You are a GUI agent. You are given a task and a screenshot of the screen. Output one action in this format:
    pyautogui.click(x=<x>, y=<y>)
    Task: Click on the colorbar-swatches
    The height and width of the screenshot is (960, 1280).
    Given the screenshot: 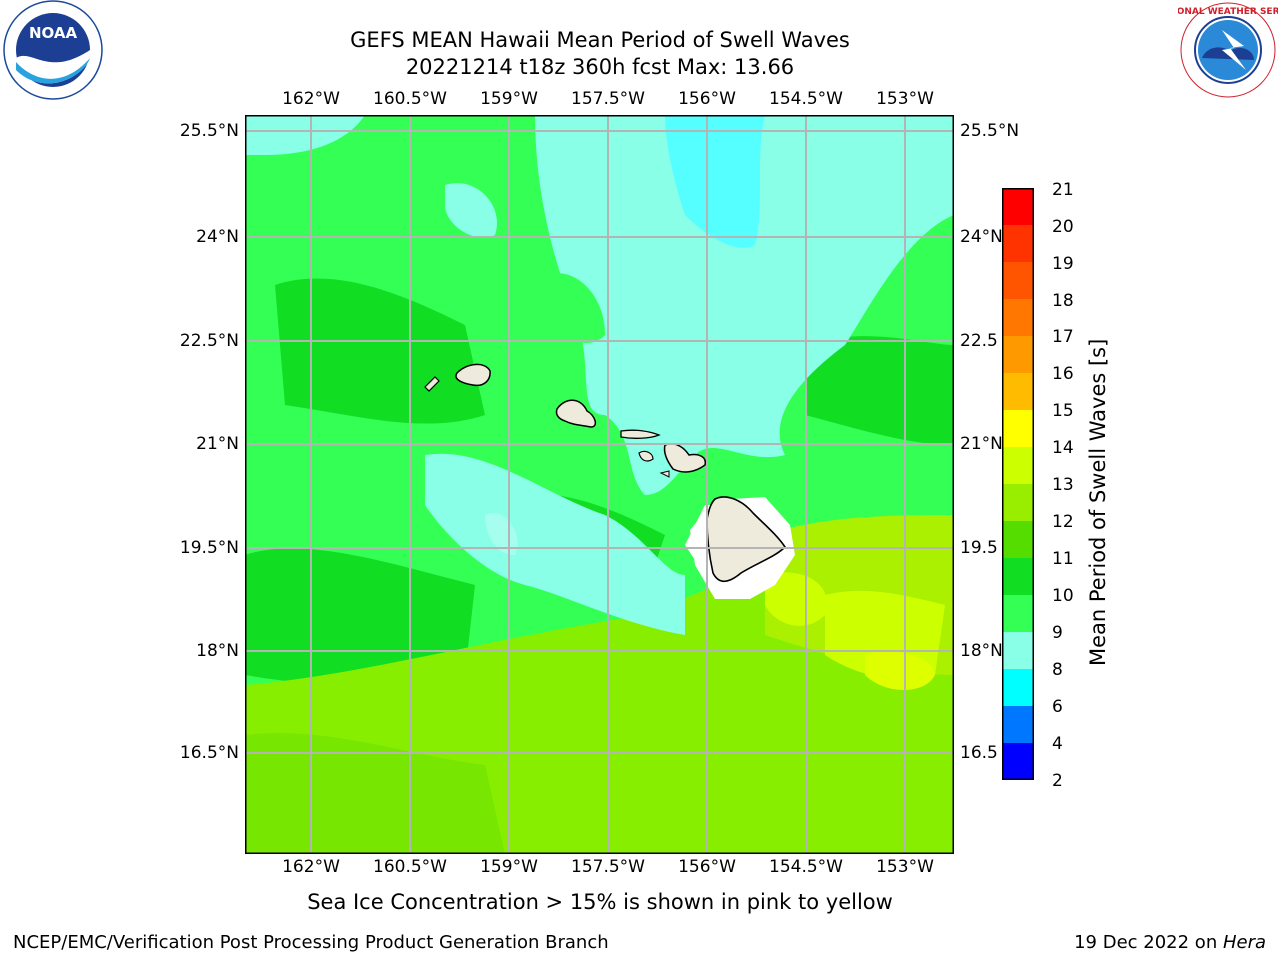 What is the action you would take?
    pyautogui.click(x=1018, y=484)
    